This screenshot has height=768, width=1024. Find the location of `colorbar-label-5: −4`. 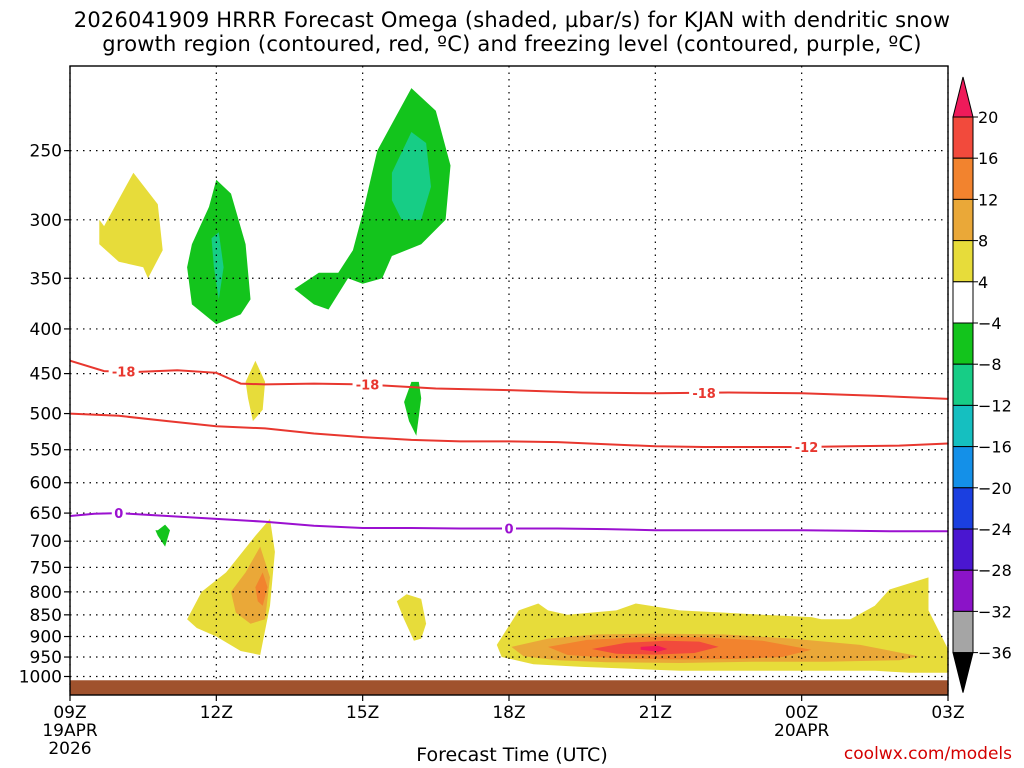

colorbar-label-5: −4 is located at coordinates (990, 323).